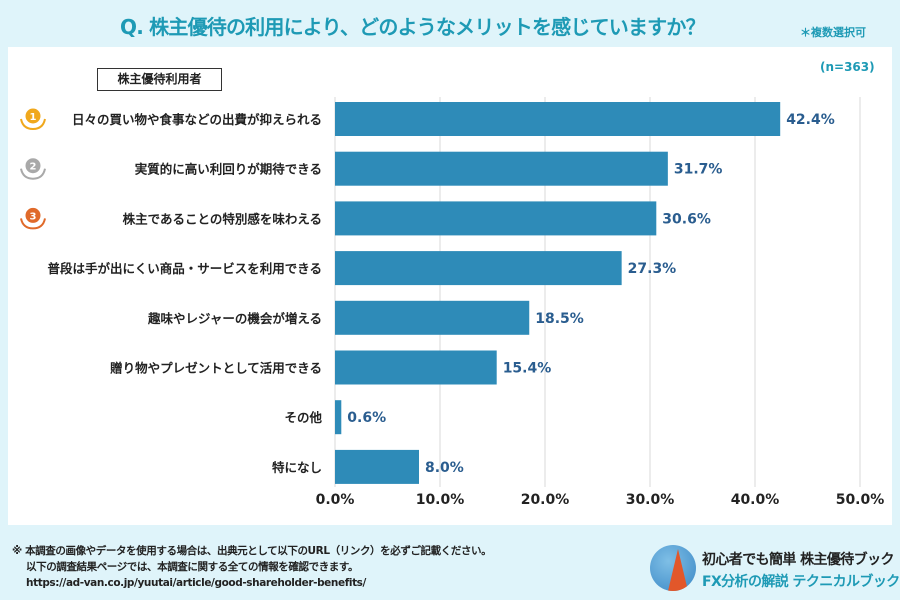  What do you see at coordinates (440, 500) in the screenshot?
I see `x-tick-label: 10.0%` at bounding box center [440, 500].